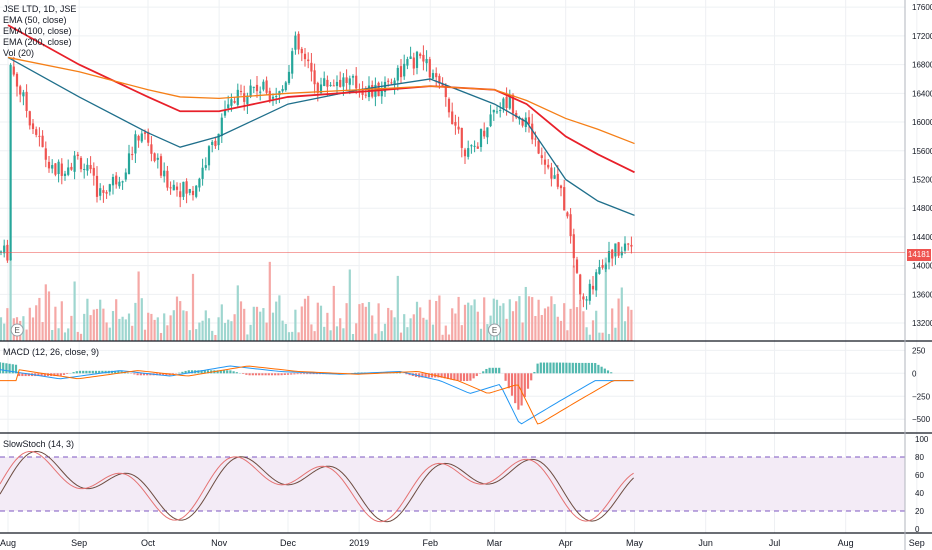  Describe the element at coordinates (919, 475) in the screenshot. I see `stoch-tick-label: 60` at that location.